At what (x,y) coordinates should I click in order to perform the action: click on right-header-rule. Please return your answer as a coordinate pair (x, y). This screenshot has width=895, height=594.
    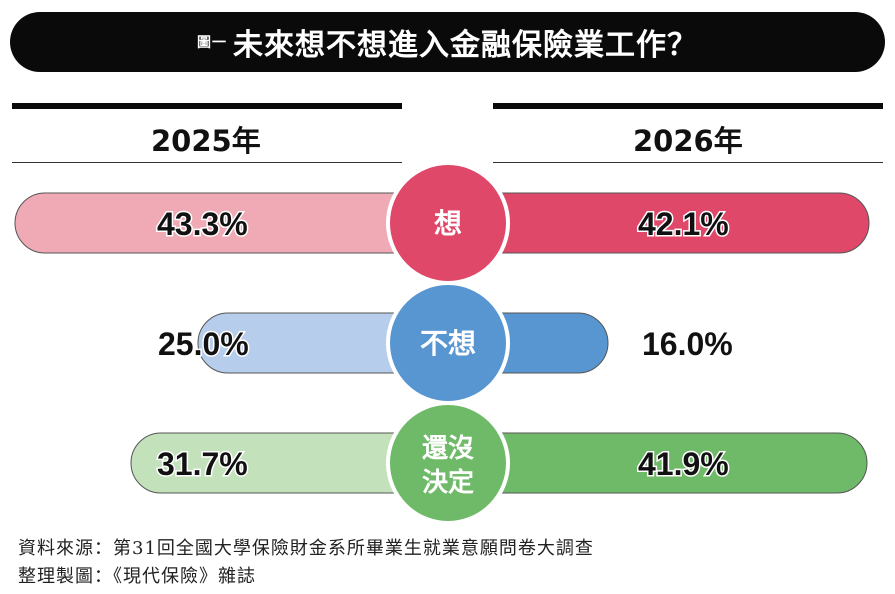
    Looking at the image, I should click on (688, 106).